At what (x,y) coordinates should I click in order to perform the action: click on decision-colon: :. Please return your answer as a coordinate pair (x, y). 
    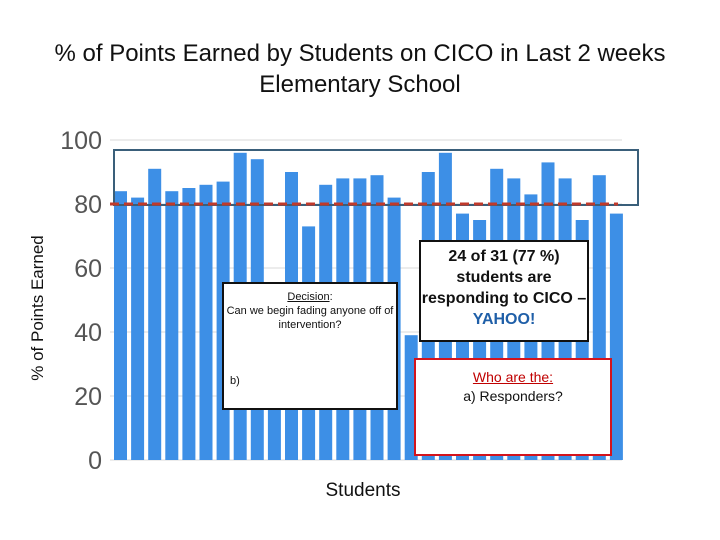
    Looking at the image, I should click on (331, 297).